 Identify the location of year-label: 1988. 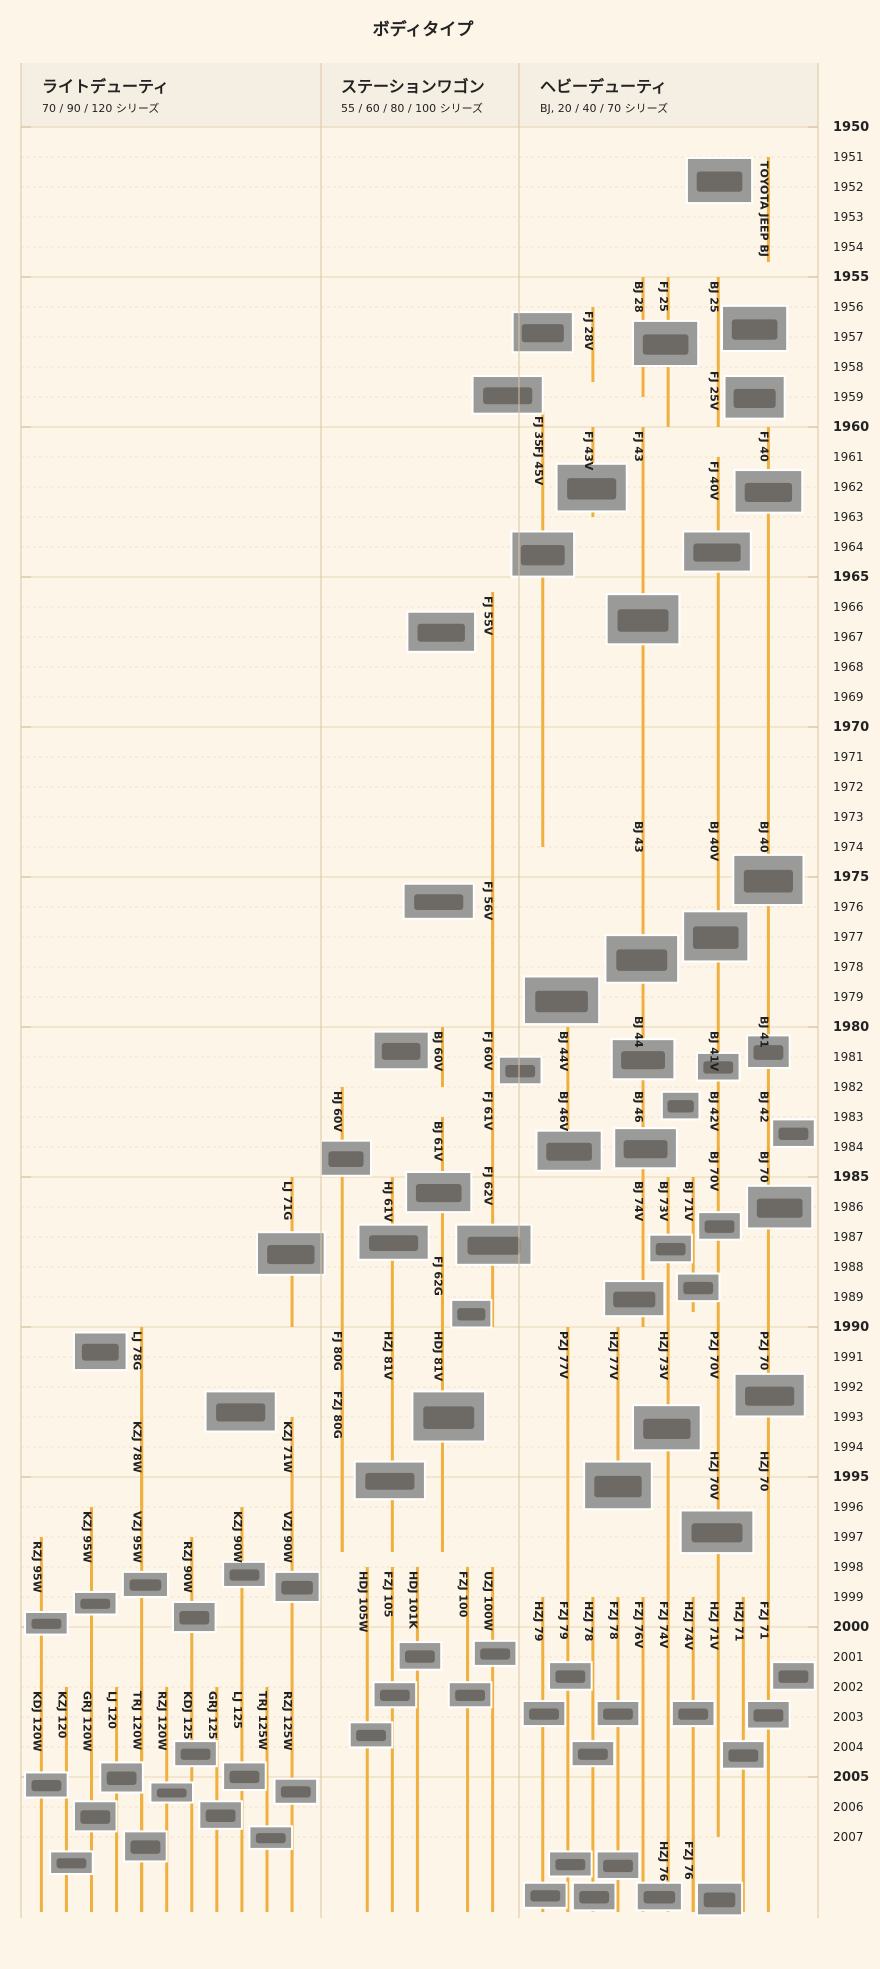
(848, 1267).